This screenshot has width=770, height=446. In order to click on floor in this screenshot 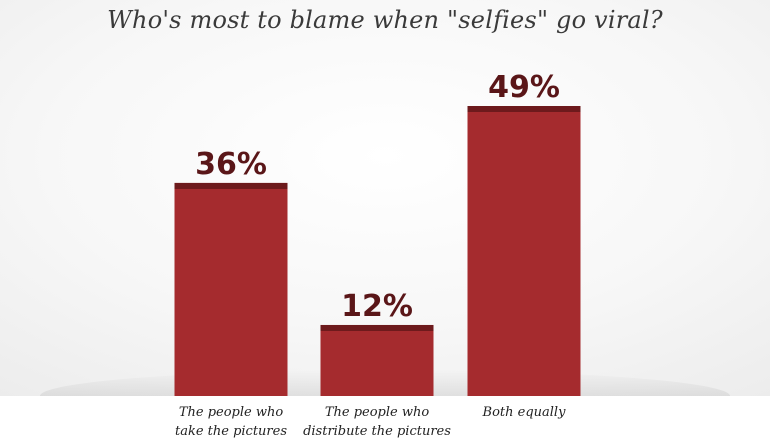, I will do `click(385, 421)`.